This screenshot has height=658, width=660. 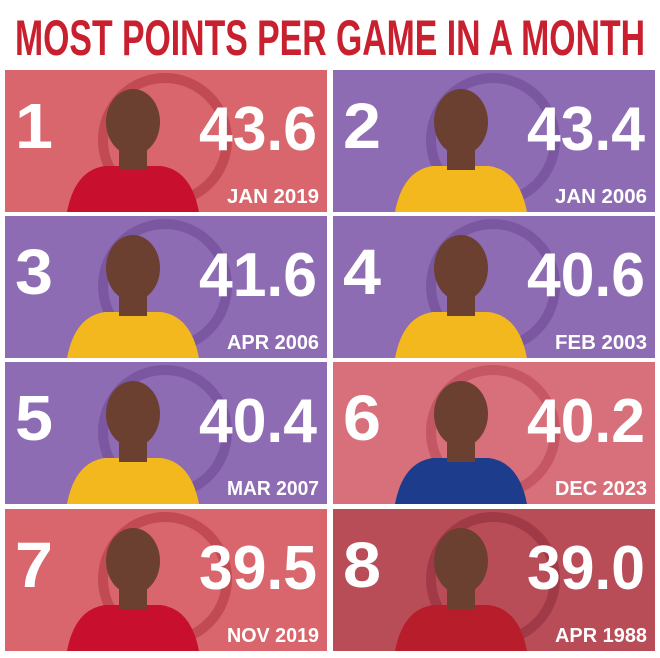 I want to click on card: 4 40.6 FEB 2003, so click(x=494, y=287).